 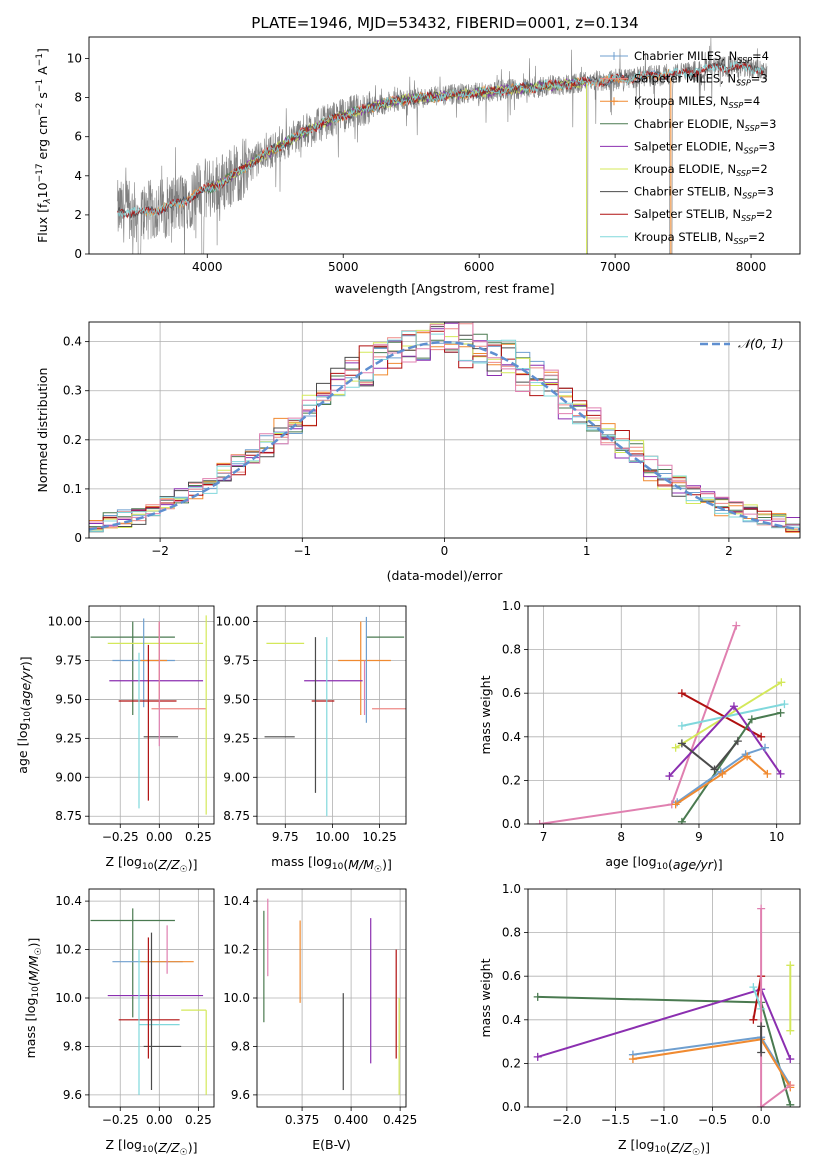 What do you see at coordinates (379, 837) in the screenshot?
I see `x-tick-label: 10.25` at bounding box center [379, 837].